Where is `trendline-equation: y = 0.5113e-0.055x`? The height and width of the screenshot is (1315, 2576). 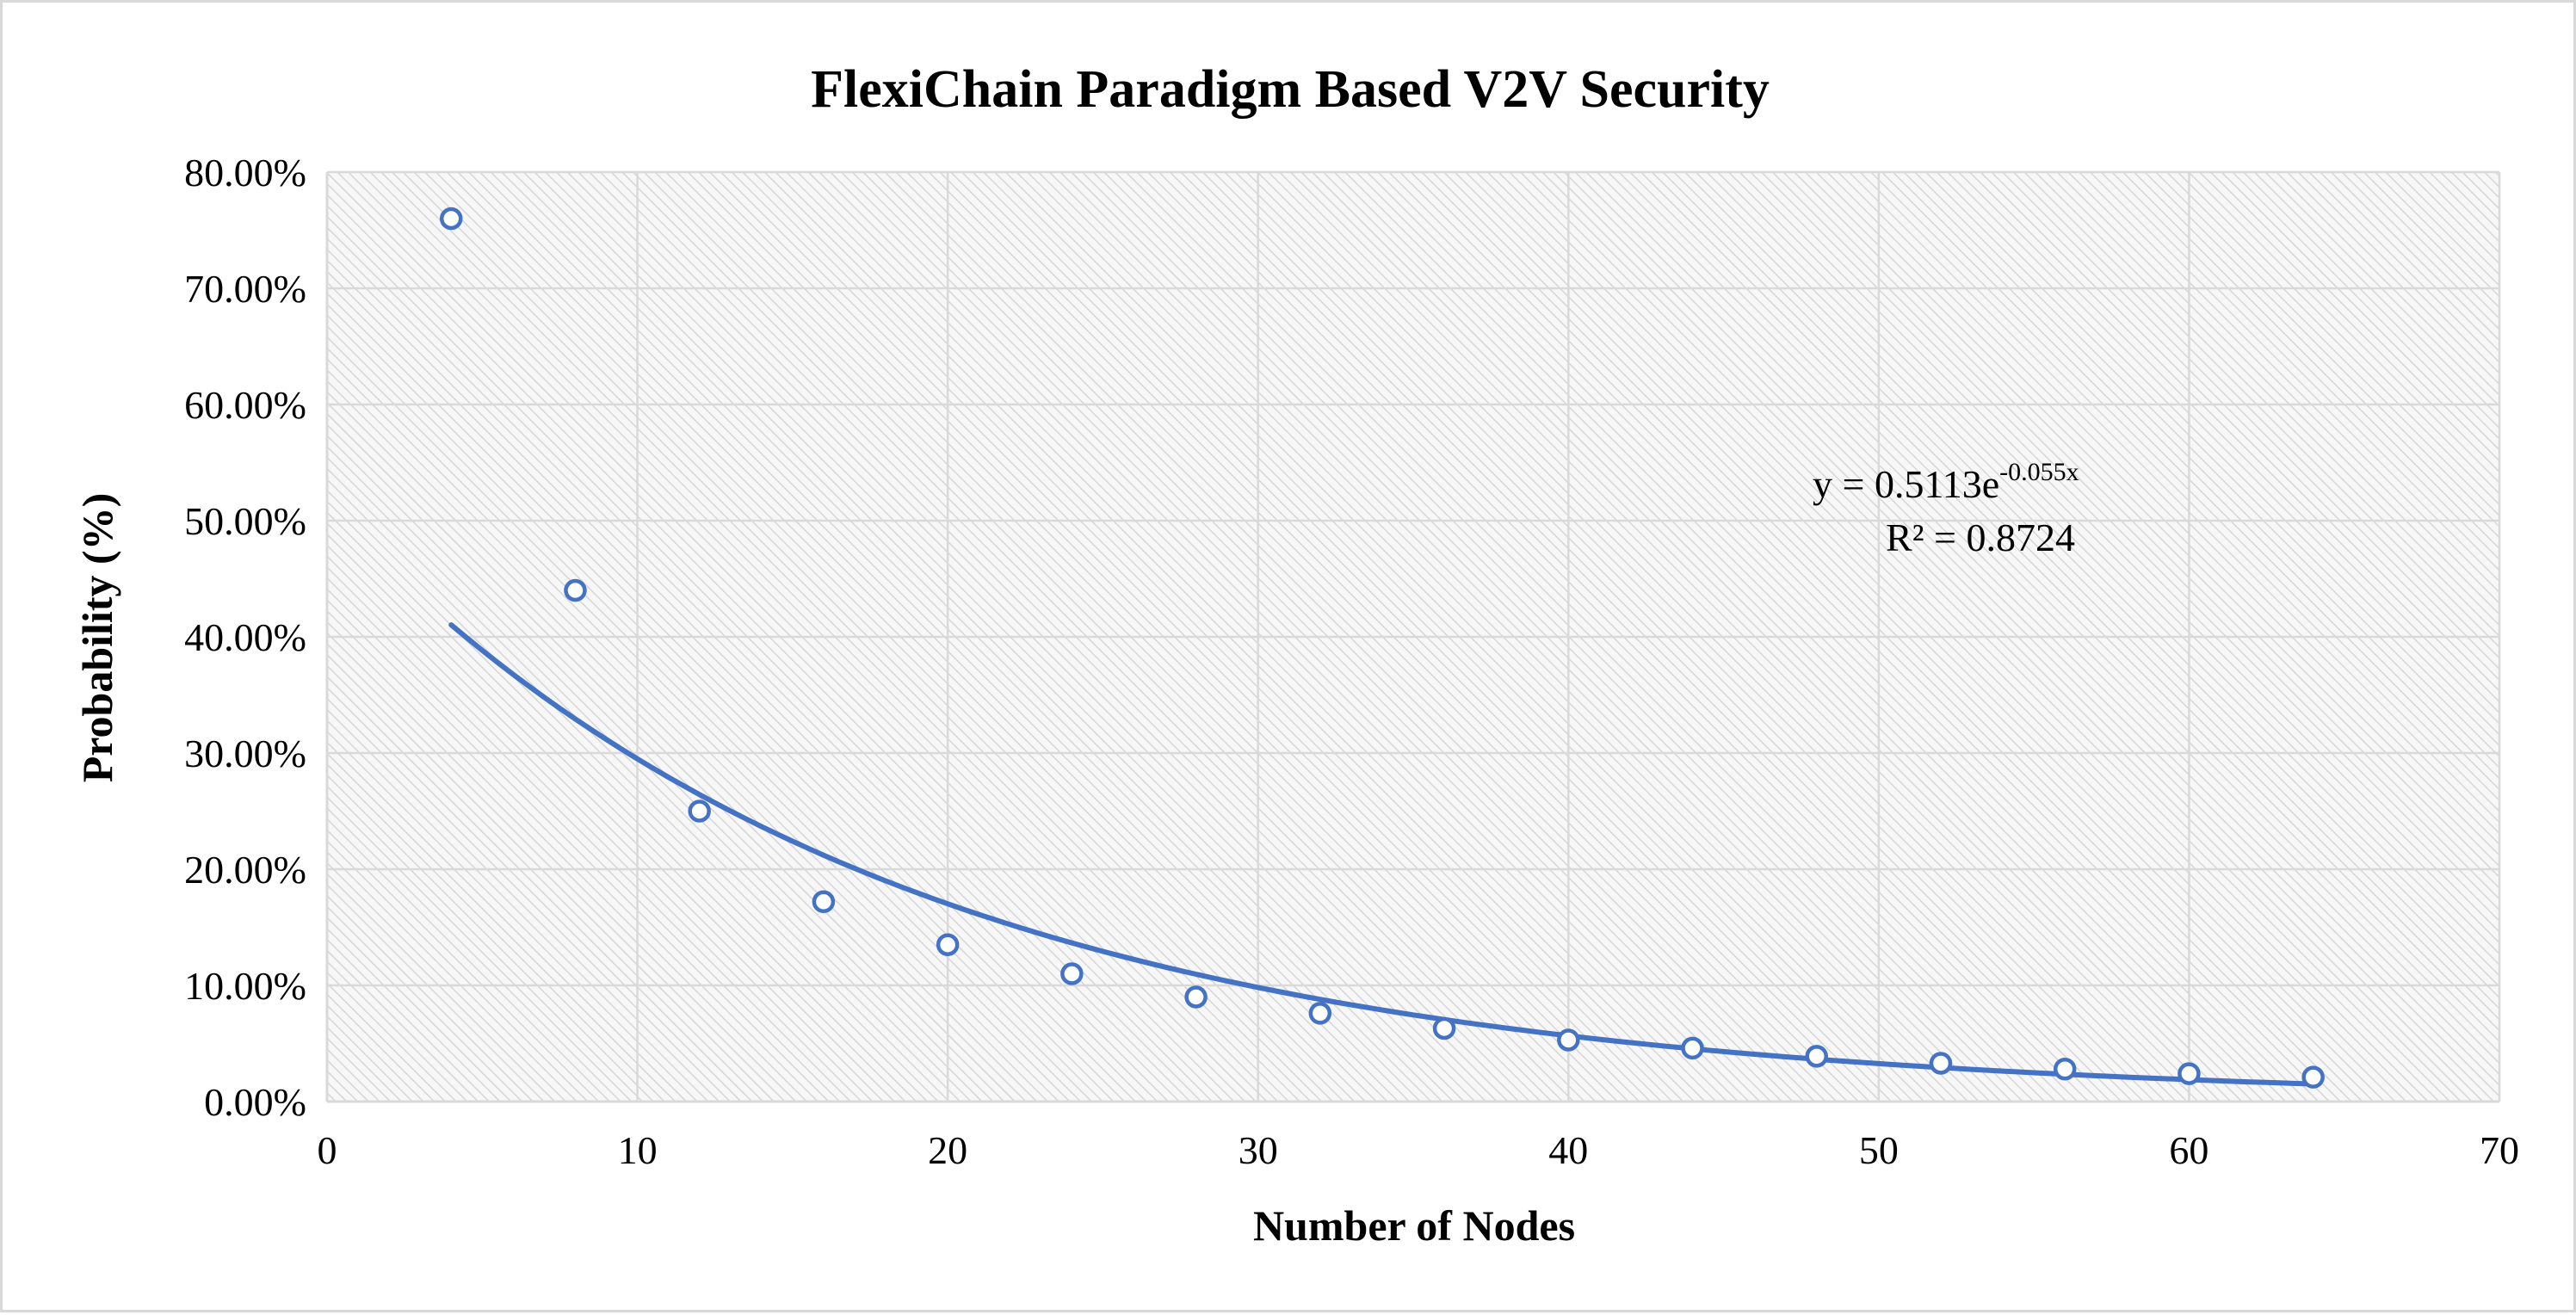
trendline-equation: y = 0.5113e-0.055x is located at coordinates (1946, 482).